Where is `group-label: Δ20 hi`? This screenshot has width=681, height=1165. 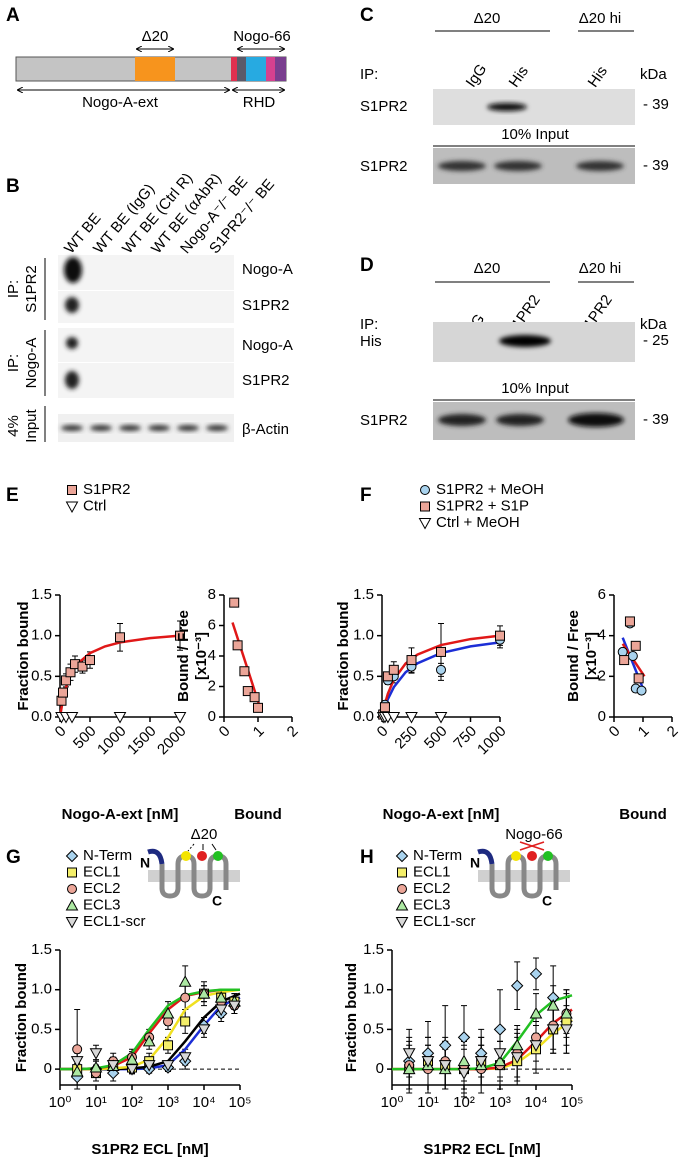
group-label: Δ20 hi is located at coordinates (600, 268).